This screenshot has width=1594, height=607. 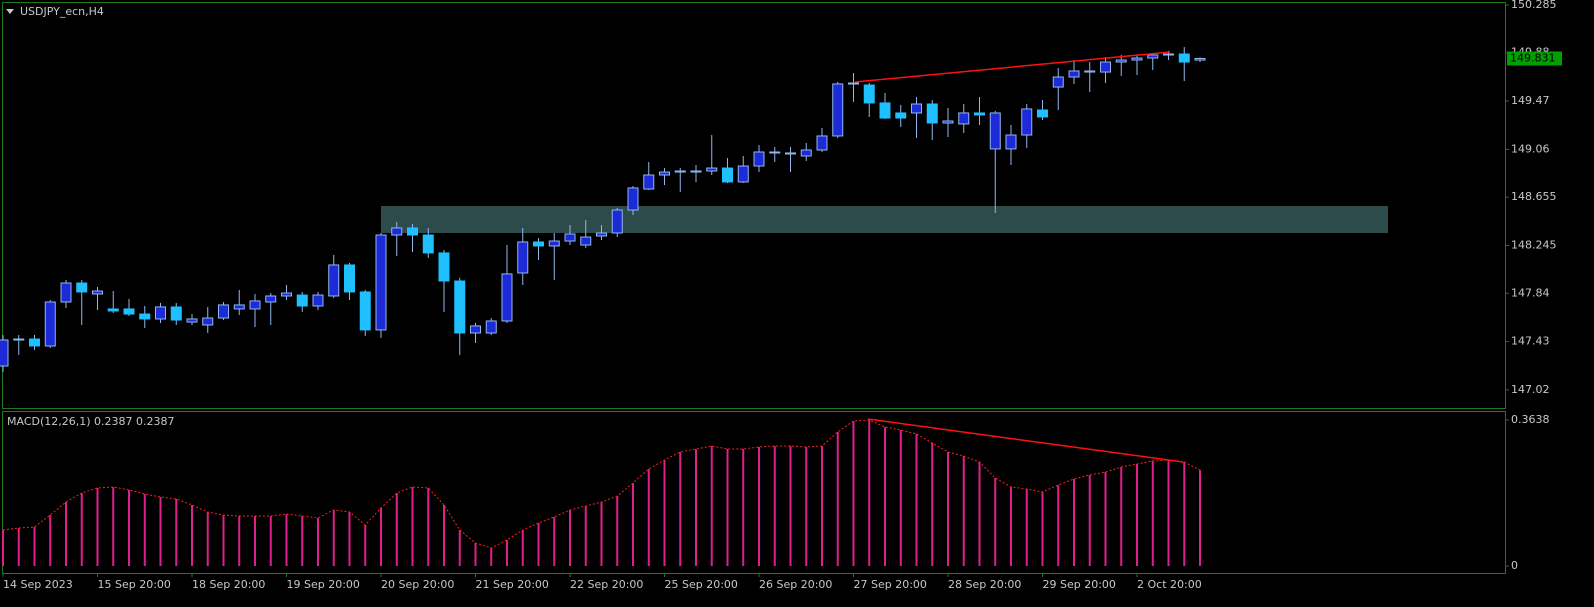 I want to click on current-price-box, so click(x=1534, y=58).